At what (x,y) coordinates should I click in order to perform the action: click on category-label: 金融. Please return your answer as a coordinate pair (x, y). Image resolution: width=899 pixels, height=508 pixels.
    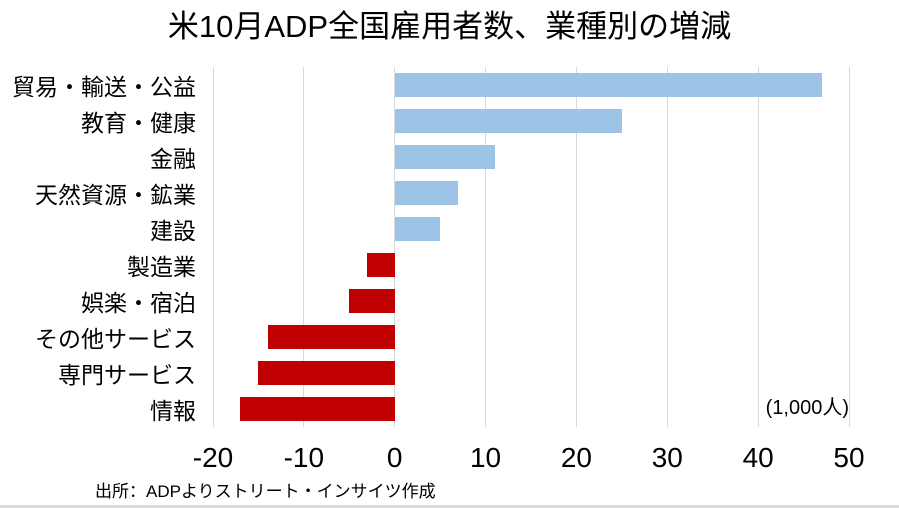
    Looking at the image, I should click on (173, 159).